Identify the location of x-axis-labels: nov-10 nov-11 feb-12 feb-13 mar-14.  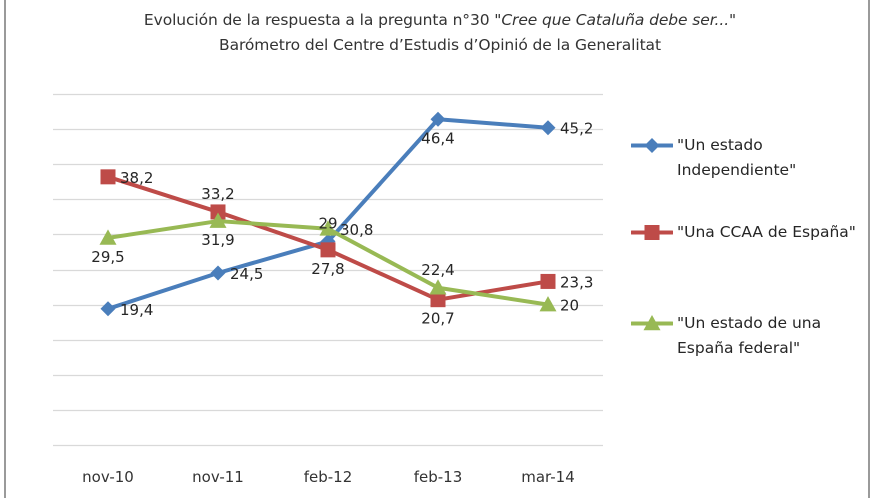
(328, 477).